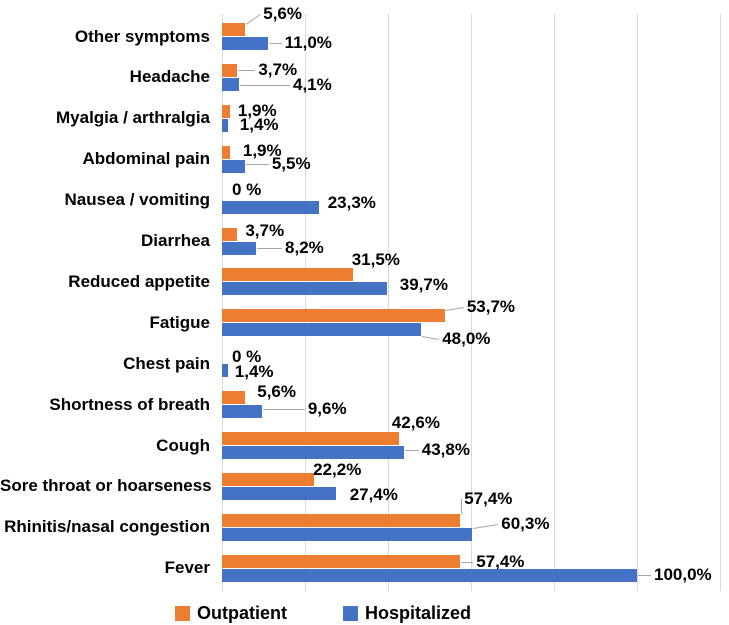 Image resolution: width=729 pixels, height=625 pixels. Describe the element at coordinates (304, 247) in the screenshot. I see `value-label: 8,2%` at that location.